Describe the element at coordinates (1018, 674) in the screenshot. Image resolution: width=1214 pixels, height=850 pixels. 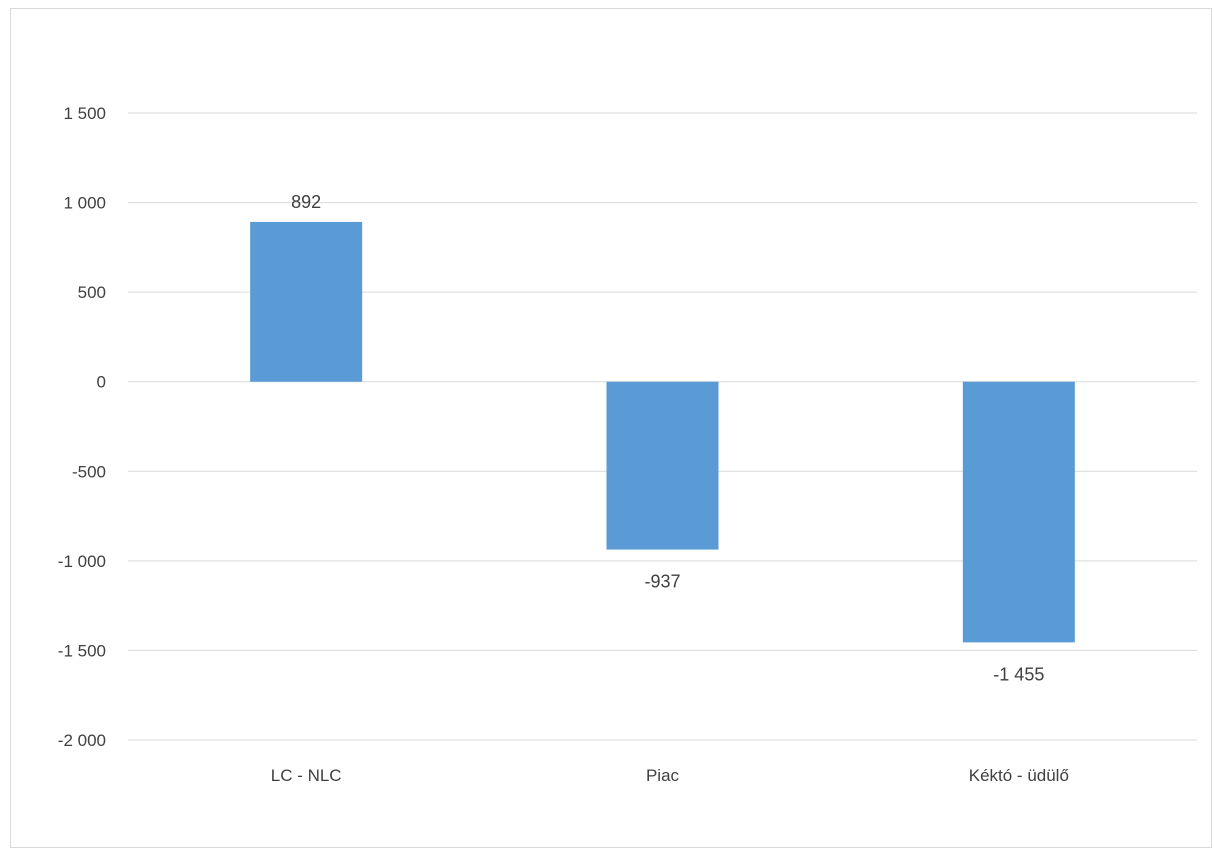
I see `bar-data-label: -1 455` at that location.